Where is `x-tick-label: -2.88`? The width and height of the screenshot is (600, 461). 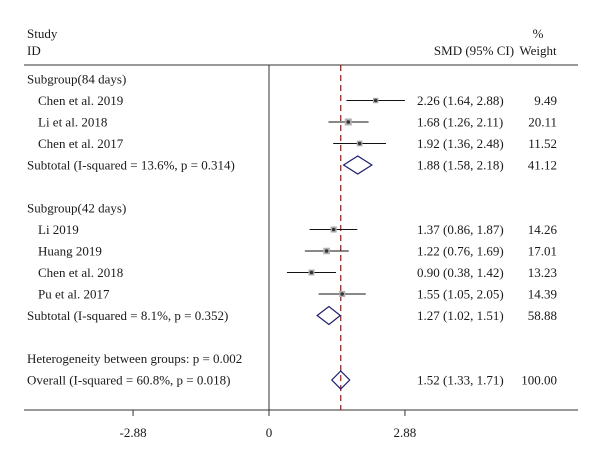 x-tick-label: -2.88 is located at coordinates (133, 432).